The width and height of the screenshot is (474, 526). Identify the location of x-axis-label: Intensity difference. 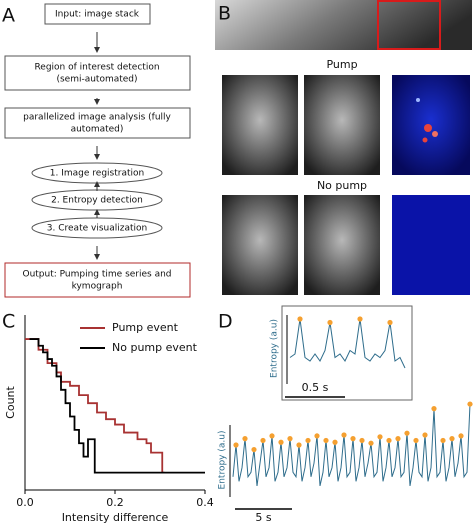
(115, 517).